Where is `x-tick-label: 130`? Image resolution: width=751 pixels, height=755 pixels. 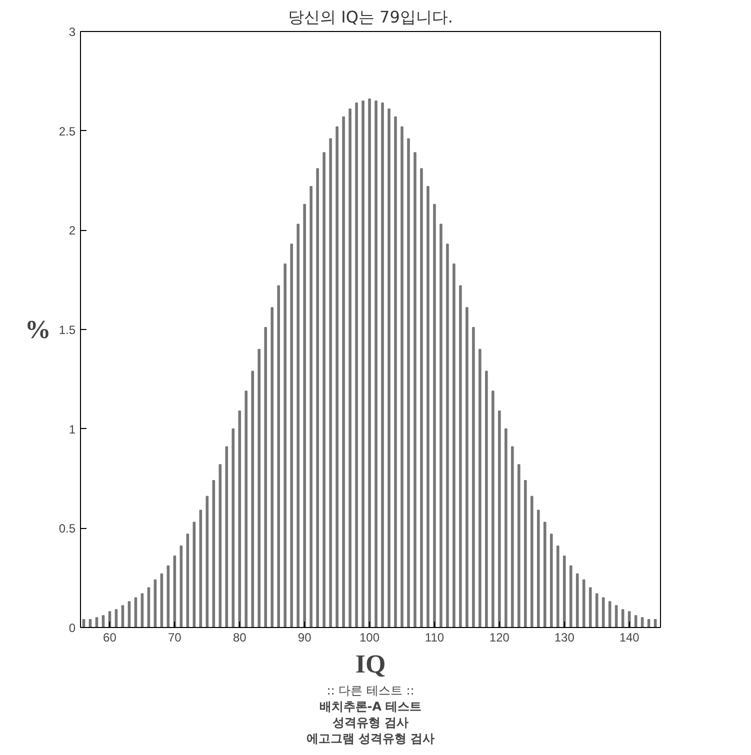
x-tick-label: 130 is located at coordinates (564, 637).